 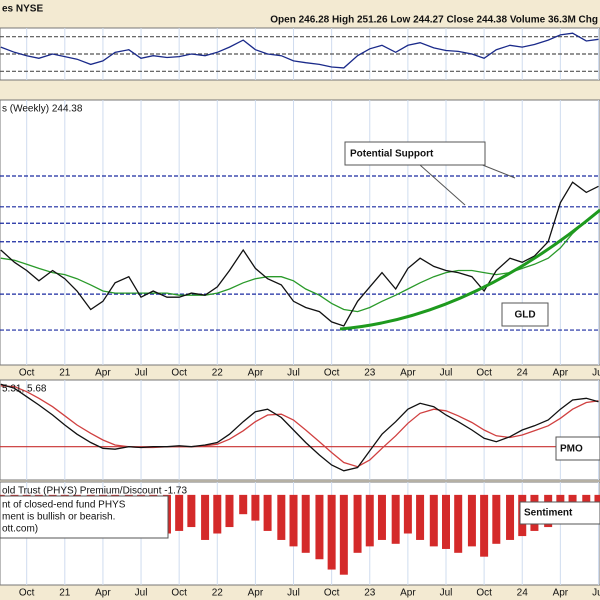 I want to click on callout, so click(x=442, y=185).